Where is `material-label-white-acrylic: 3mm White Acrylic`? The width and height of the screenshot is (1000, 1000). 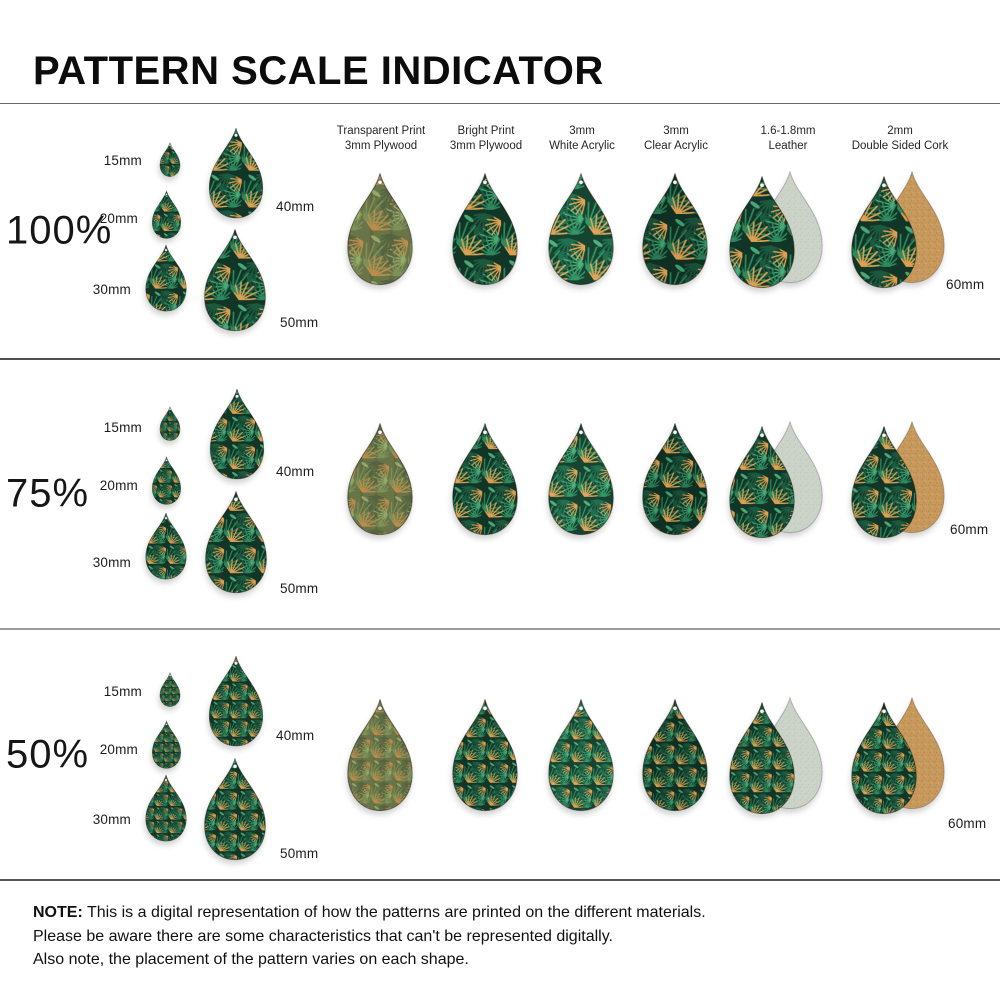
material-label-white-acrylic: 3mm White Acrylic is located at coordinates (582, 138).